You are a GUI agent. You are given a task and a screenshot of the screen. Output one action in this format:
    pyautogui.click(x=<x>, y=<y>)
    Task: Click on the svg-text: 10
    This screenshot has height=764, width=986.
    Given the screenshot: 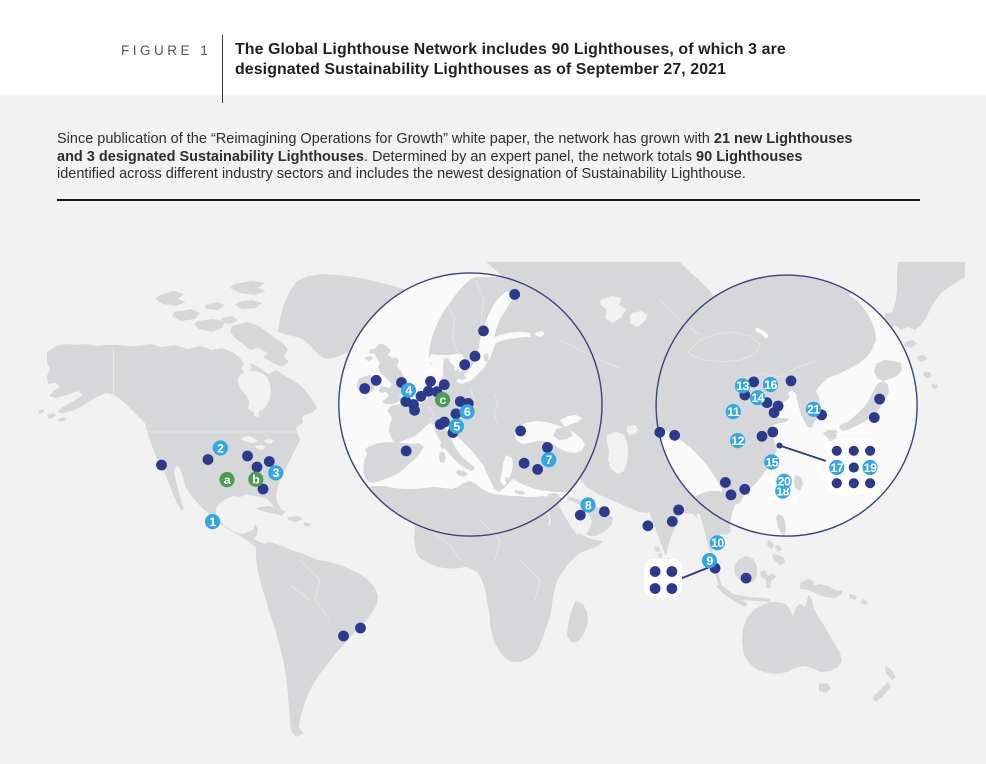 What is the action you would take?
    pyautogui.click(x=717, y=543)
    